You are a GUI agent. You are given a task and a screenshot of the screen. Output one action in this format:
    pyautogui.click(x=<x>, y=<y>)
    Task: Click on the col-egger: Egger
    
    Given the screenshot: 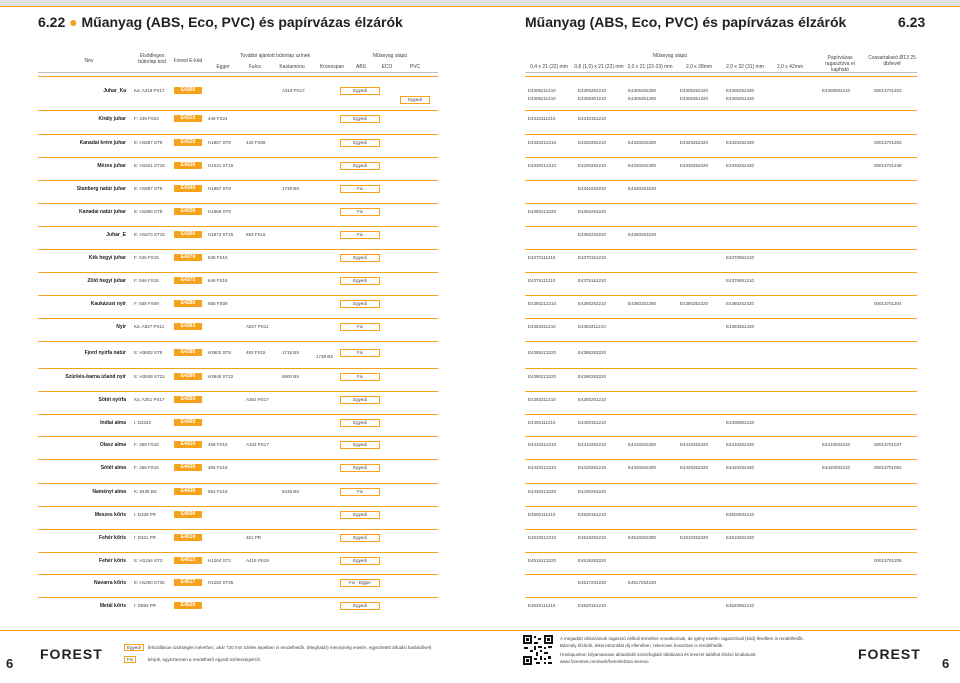 What is the action you would take?
    pyautogui.click(x=223, y=67)
    